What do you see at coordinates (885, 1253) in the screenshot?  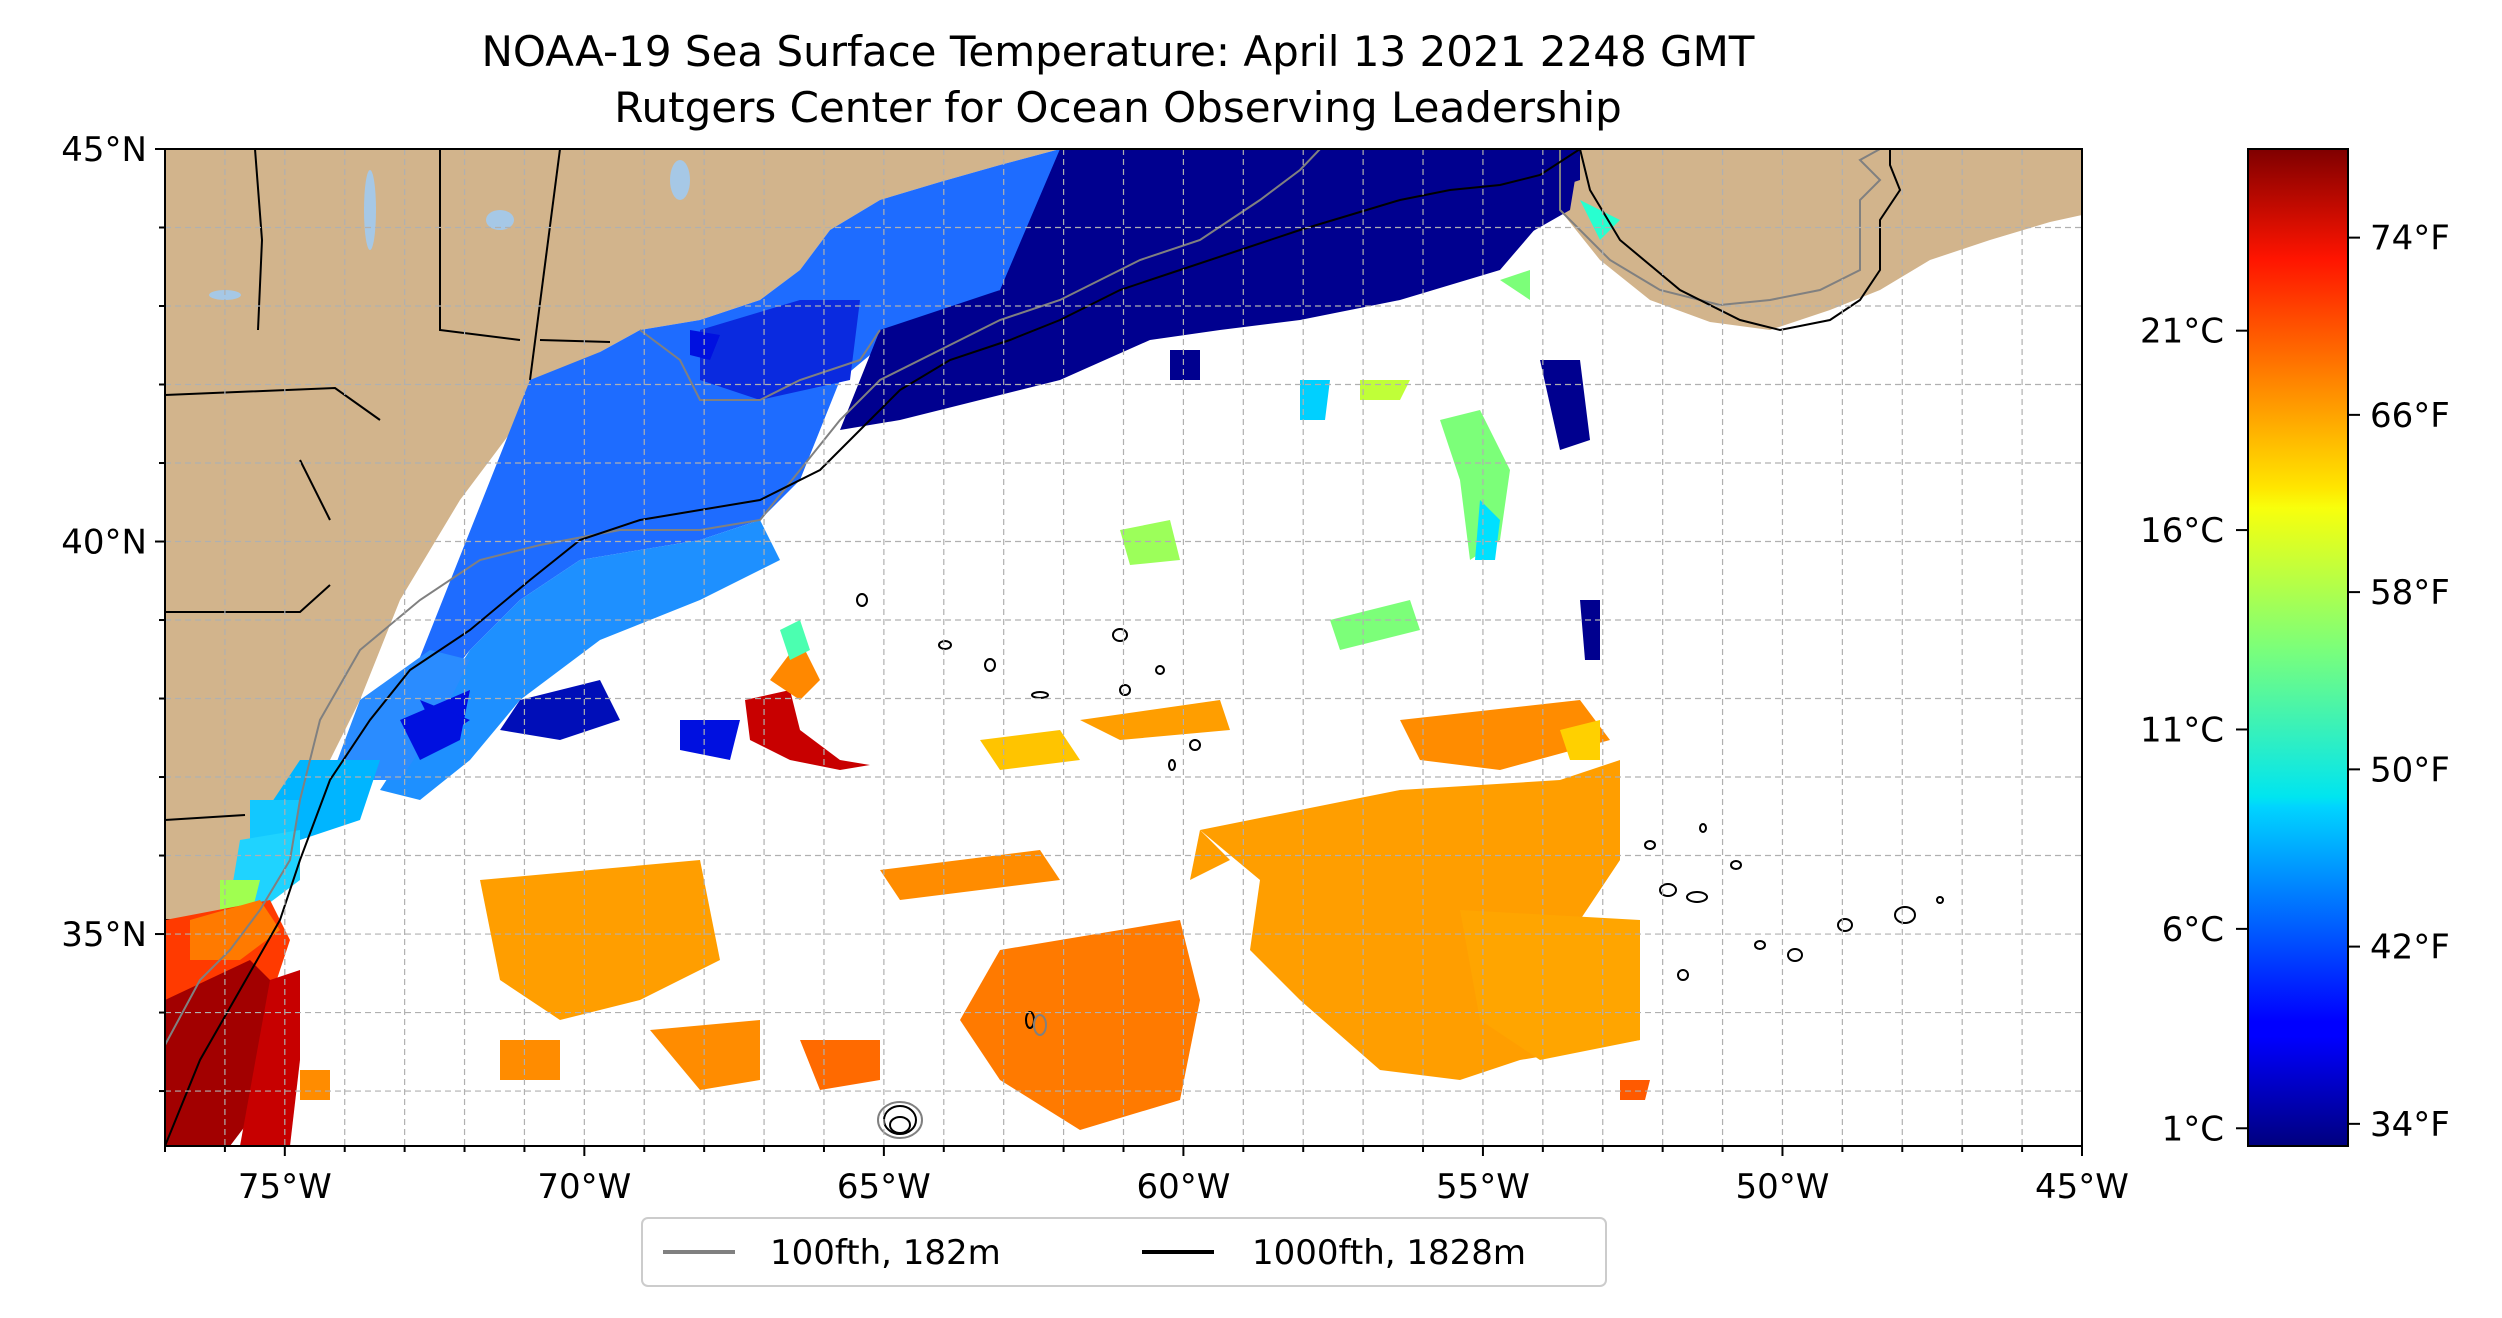 I see `legend-label-100fth: 100fth, 182m` at bounding box center [885, 1253].